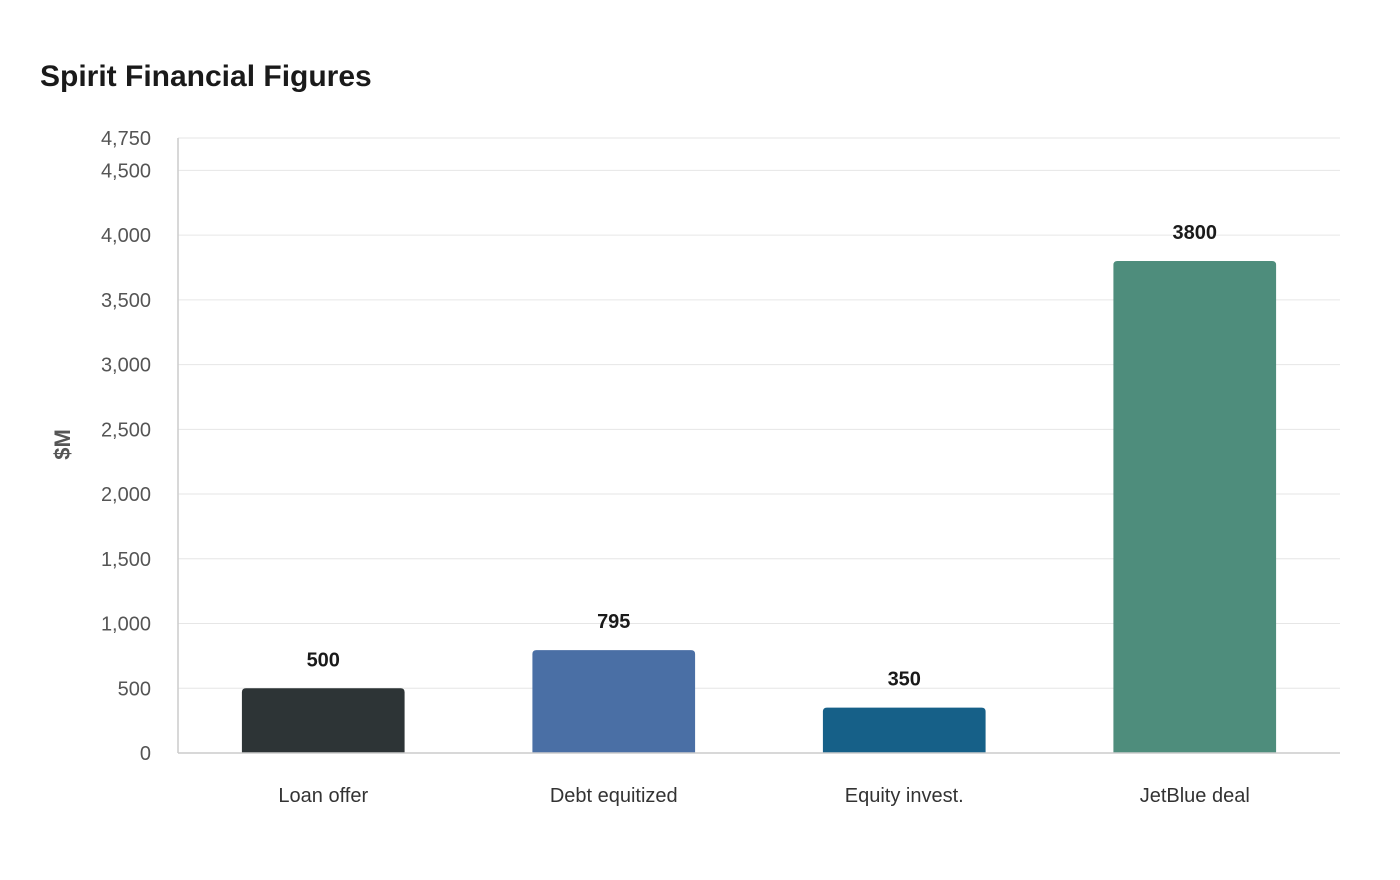 This screenshot has width=1400, height=880. Describe the element at coordinates (904, 796) in the screenshot. I see `category-label: Equity invest.` at that location.